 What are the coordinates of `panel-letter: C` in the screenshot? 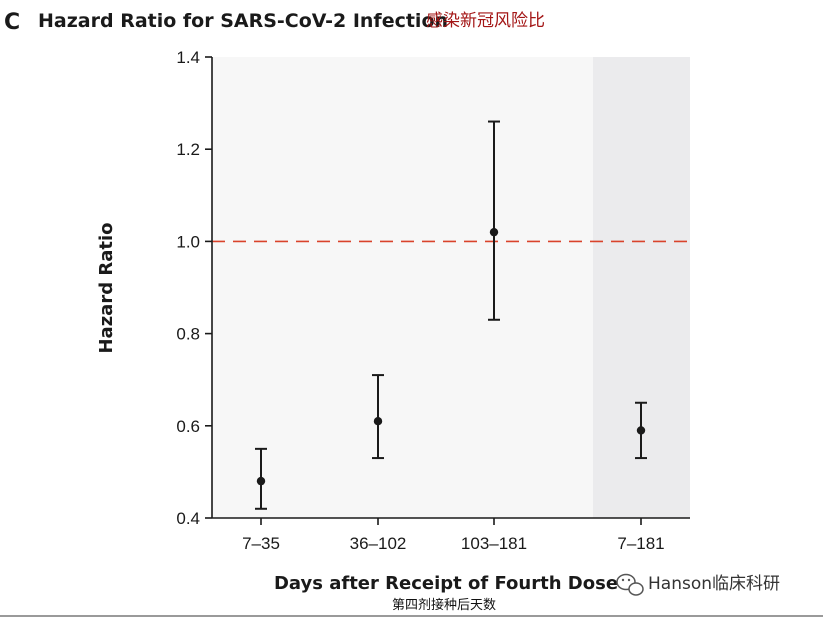 It's located at (12, 22).